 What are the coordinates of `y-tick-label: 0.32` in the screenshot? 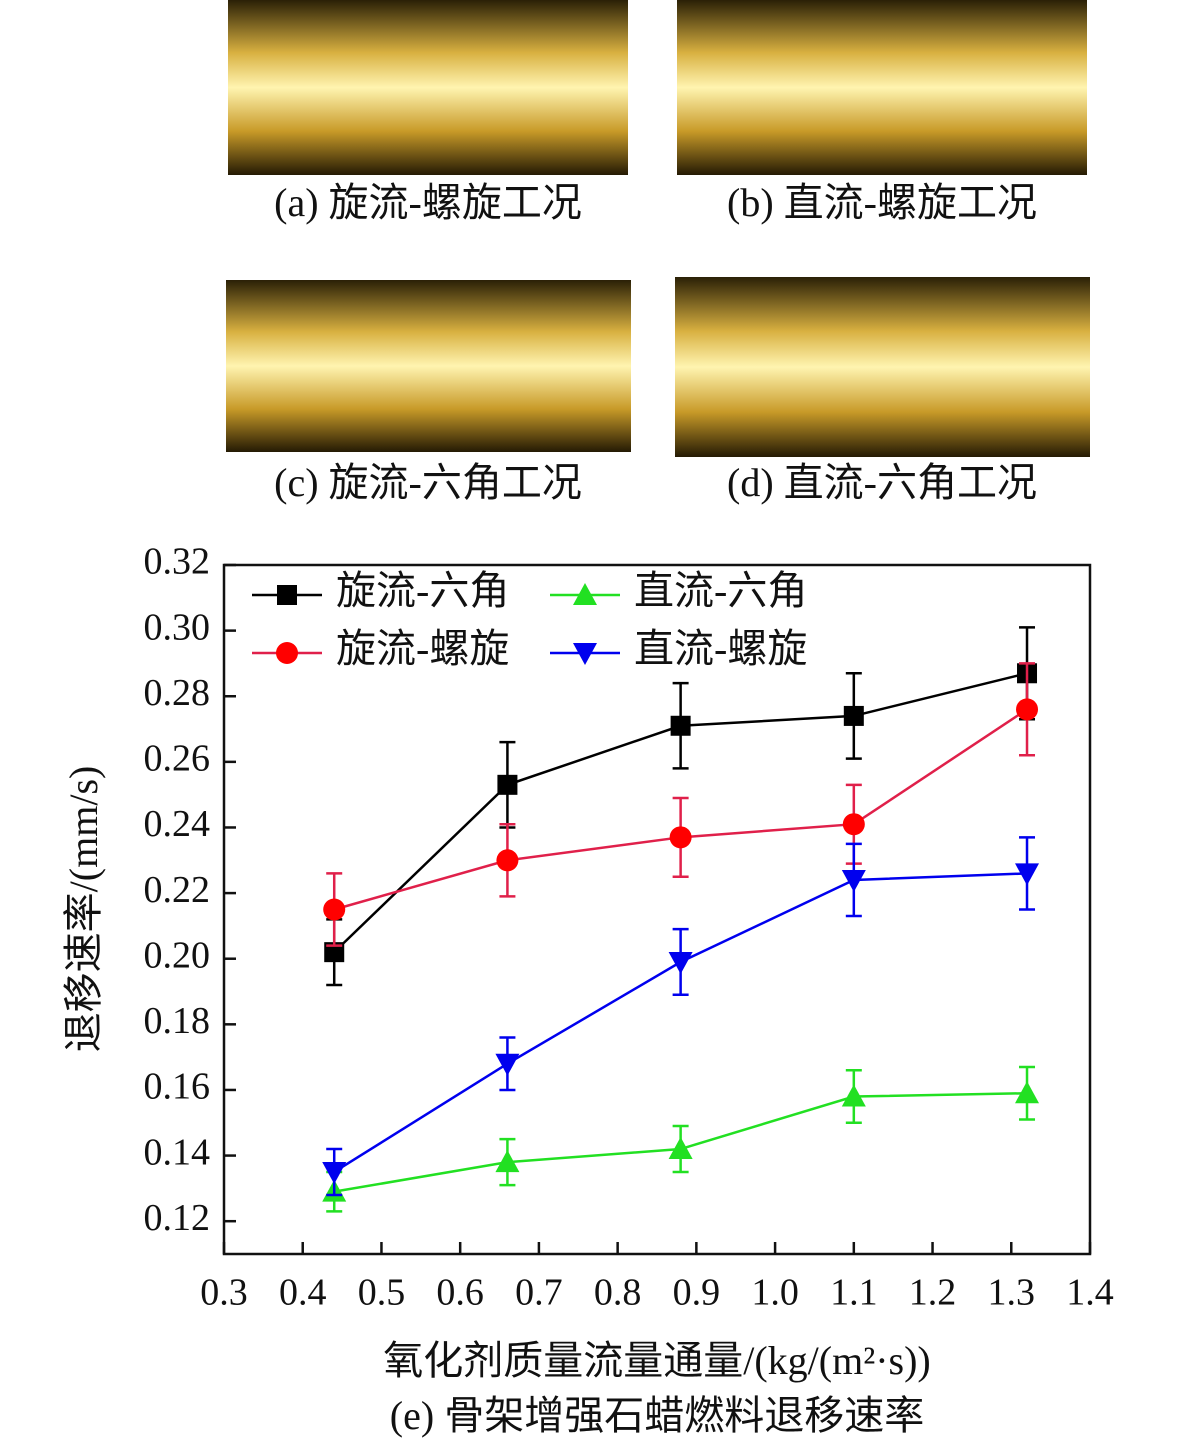 It's located at (177, 562).